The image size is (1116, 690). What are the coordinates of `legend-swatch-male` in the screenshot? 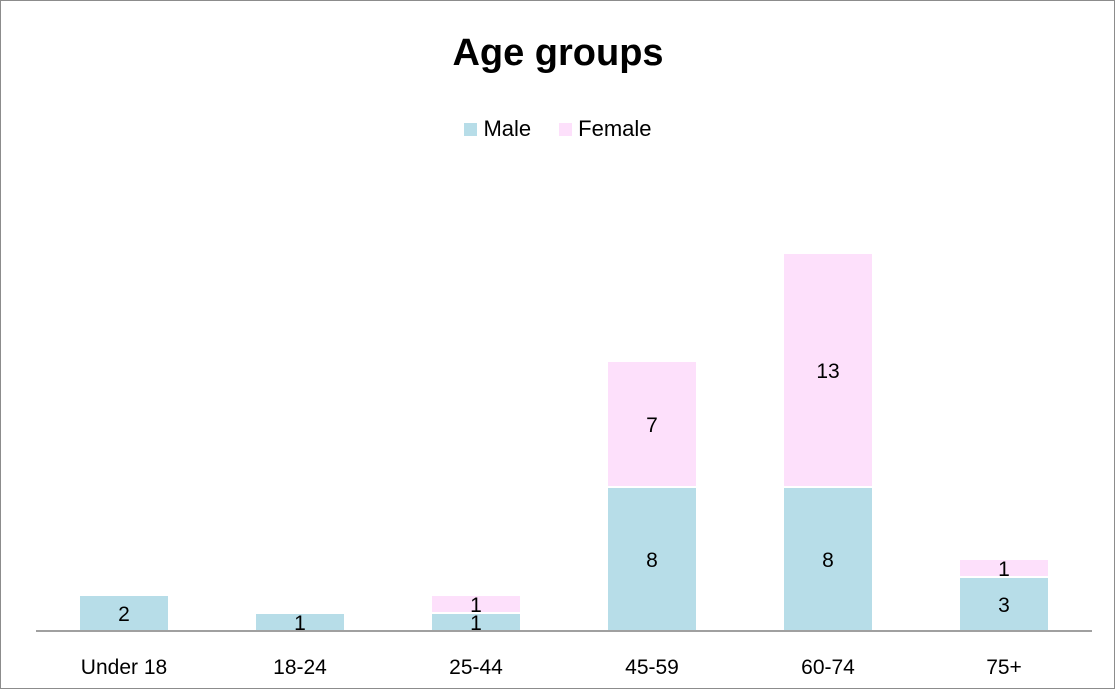 It's located at (471, 129).